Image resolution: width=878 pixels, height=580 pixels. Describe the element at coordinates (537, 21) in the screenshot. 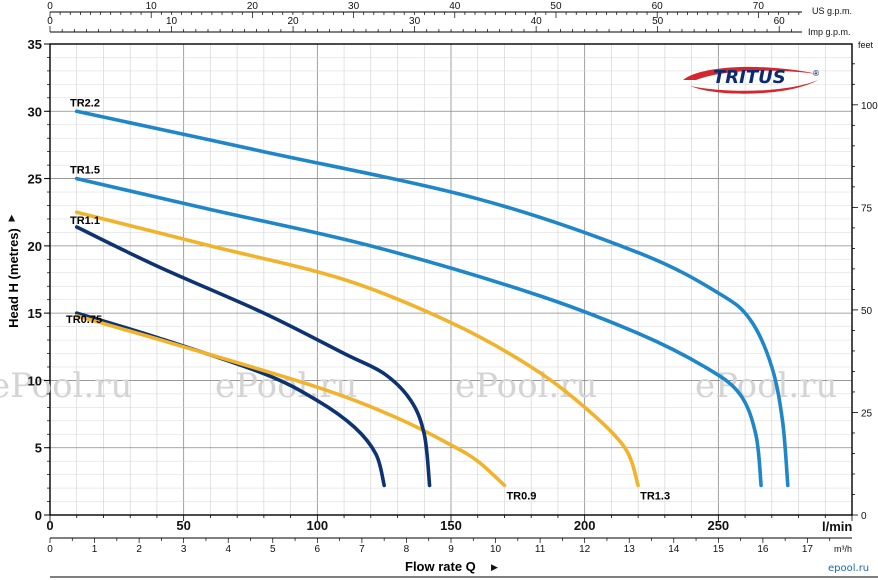

I see `imp-gpm-tick-label: 40` at that location.